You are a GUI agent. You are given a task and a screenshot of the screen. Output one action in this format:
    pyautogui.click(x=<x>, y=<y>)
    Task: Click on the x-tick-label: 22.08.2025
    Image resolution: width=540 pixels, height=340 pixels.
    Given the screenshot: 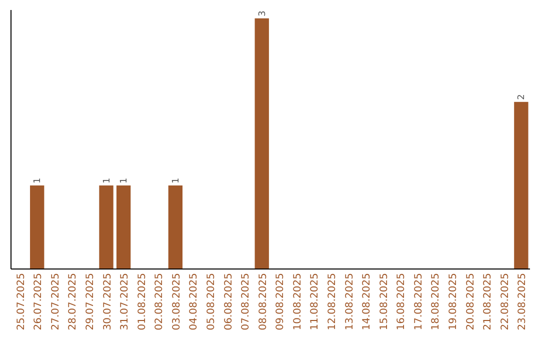 What is the action you would take?
    pyautogui.click(x=505, y=301)
    